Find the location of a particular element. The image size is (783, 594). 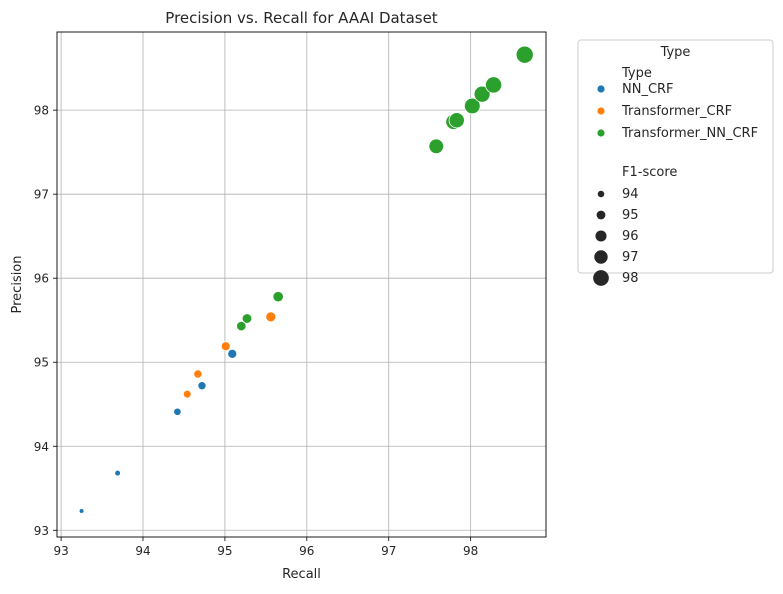

x-tick-label-5: 98 is located at coordinates (470, 551).